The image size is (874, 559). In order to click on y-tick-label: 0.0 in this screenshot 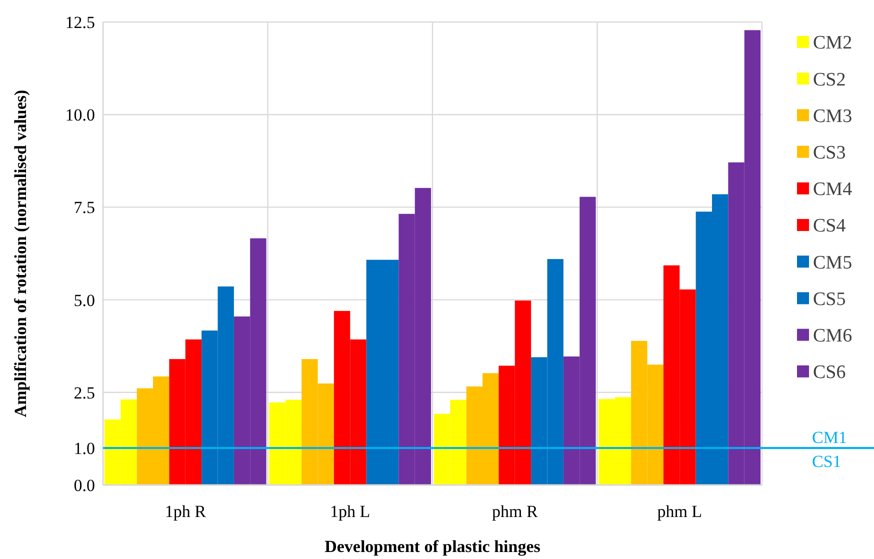, I will do `click(84, 485)`.